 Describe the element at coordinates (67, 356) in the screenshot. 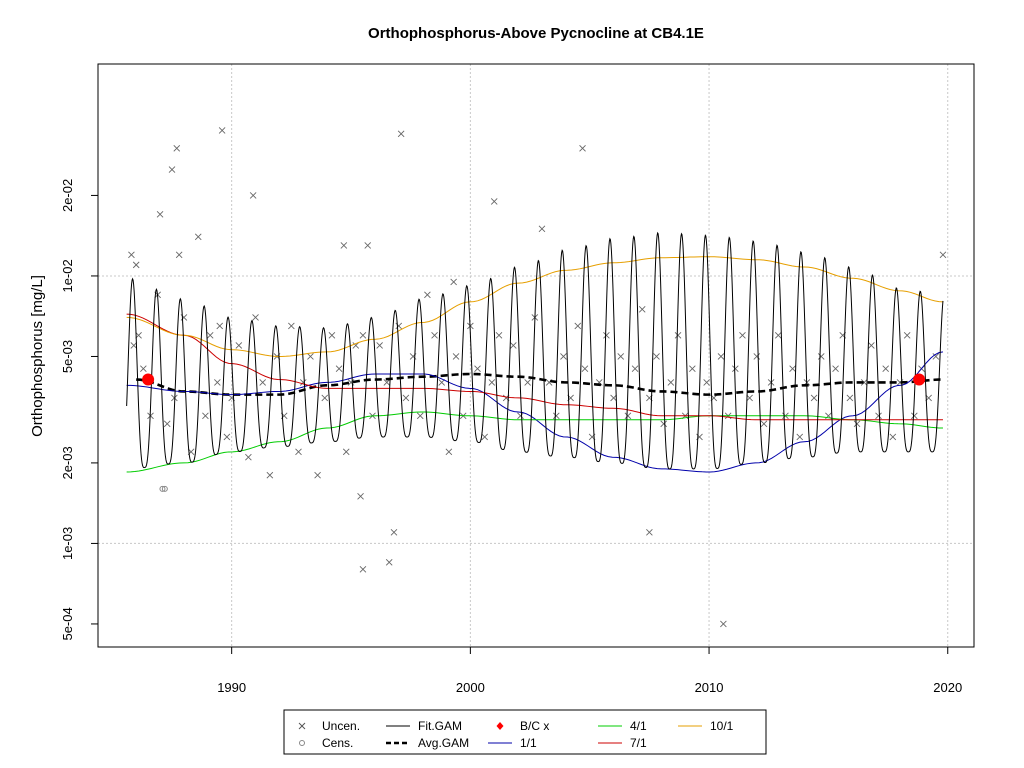

I see `y-tick-label: 5e-03` at that location.